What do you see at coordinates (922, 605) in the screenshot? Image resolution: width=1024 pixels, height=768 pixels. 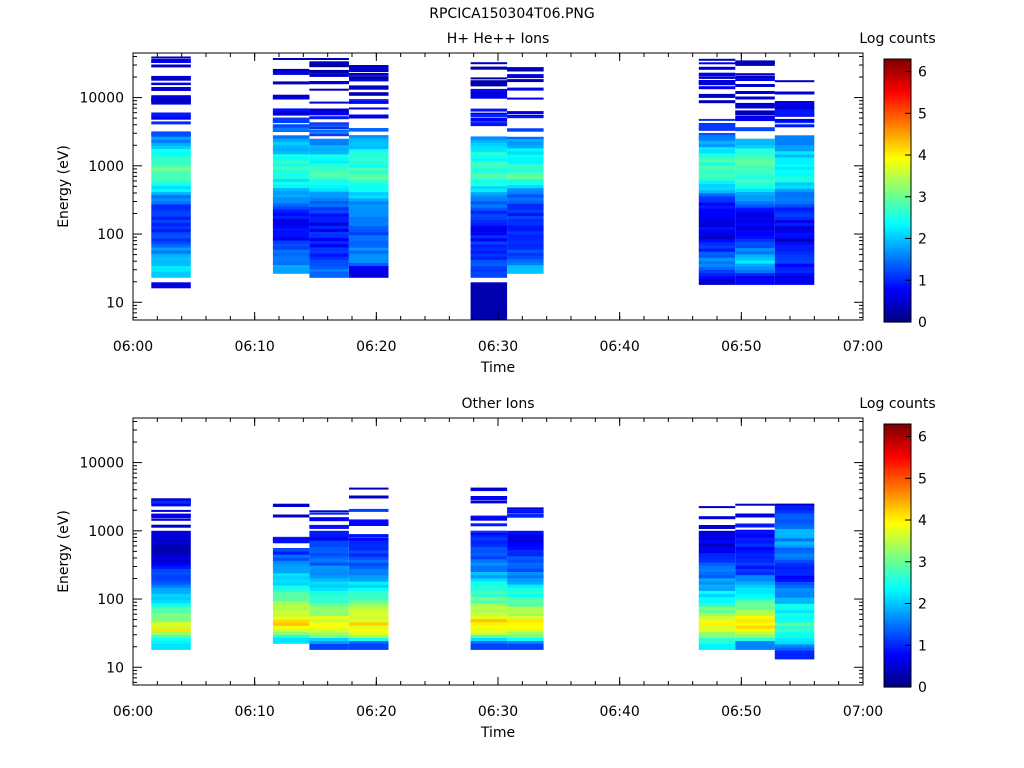 I see `colorbar-tick-label: 2` at bounding box center [922, 605].